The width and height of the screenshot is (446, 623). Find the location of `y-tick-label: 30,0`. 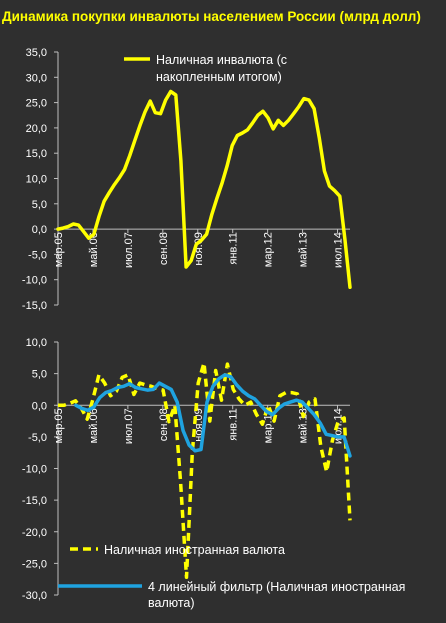

y-tick-label: 30,0 is located at coordinates (36, 78).